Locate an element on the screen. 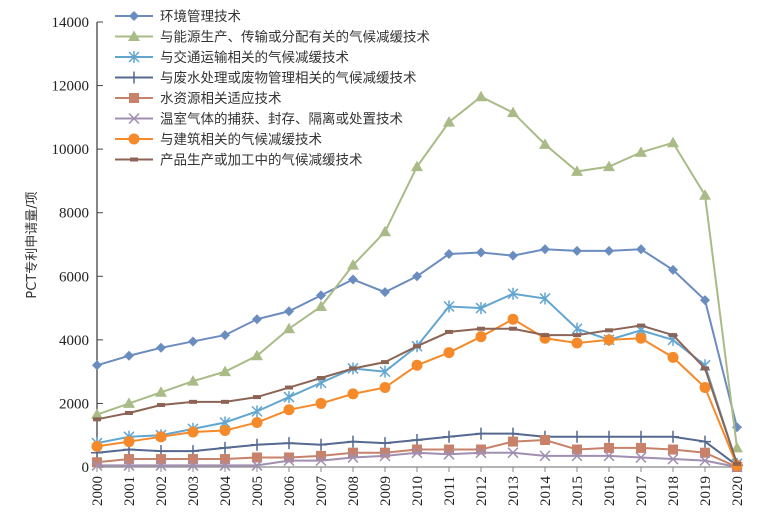 This screenshot has width=776, height=518. y-tick-label: 8000 is located at coordinates (74, 214).